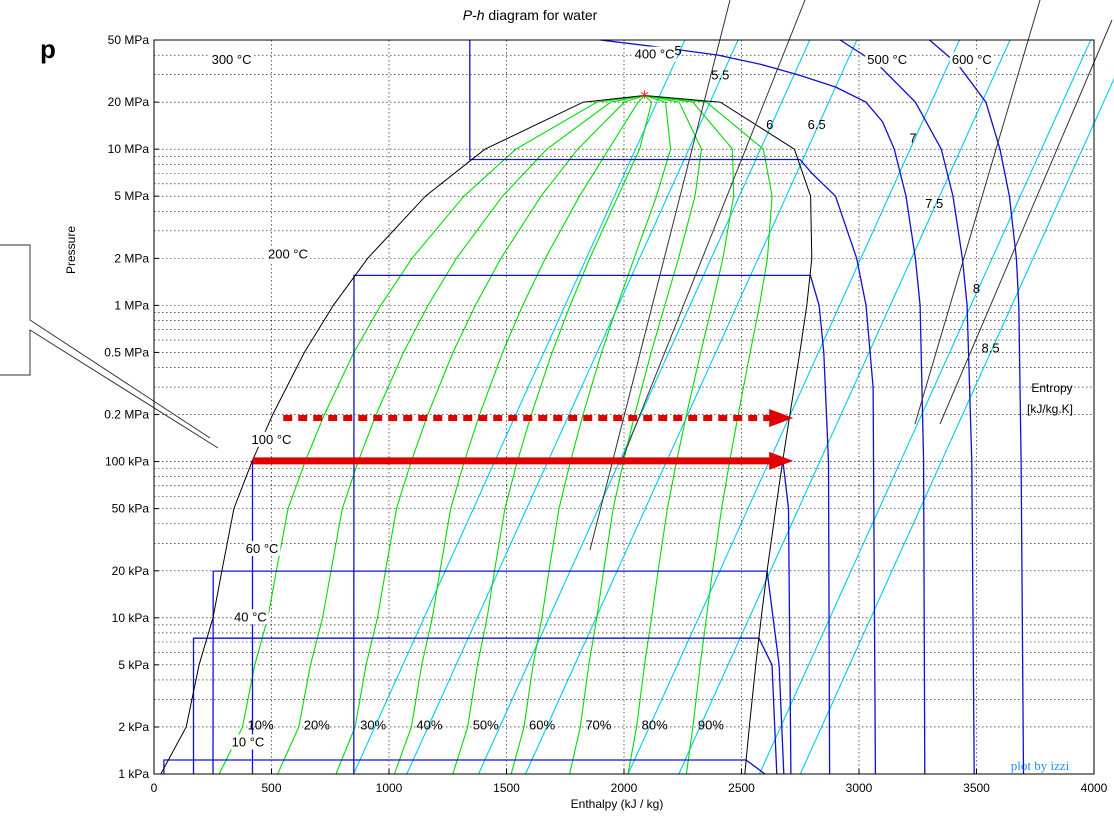 The height and width of the screenshot is (835, 1114). What do you see at coordinates (486, 724) in the screenshot?
I see `quality-label: 50%` at bounding box center [486, 724].